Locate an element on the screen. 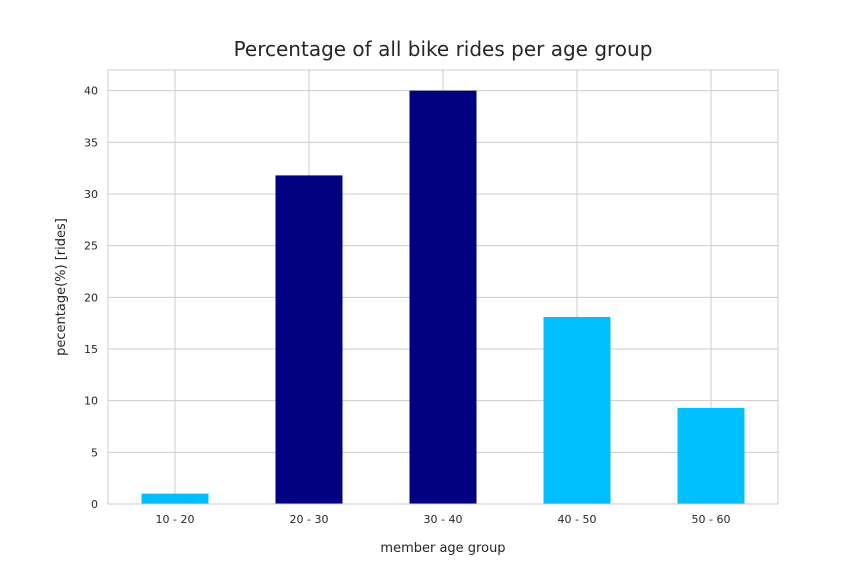 This screenshot has height=580, width=864. y-tick-label: 30 is located at coordinates (91, 194).